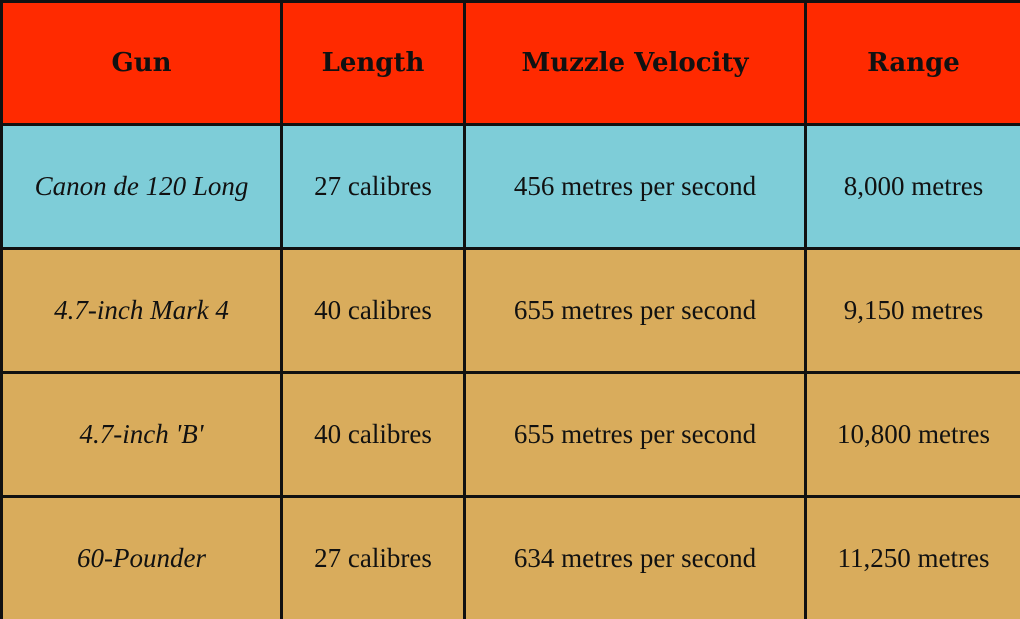 This screenshot has width=1020, height=619. What do you see at coordinates (635, 63) in the screenshot?
I see `header-muzzle-velocity: Muzzle Velocity` at bounding box center [635, 63].